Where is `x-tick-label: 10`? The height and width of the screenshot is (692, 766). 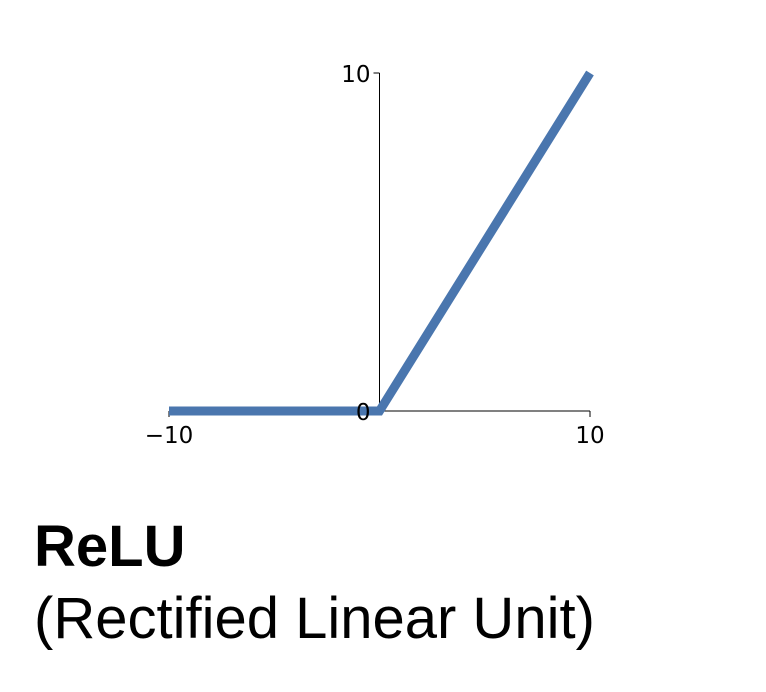 x-tick-label: 10 is located at coordinates (589, 436).